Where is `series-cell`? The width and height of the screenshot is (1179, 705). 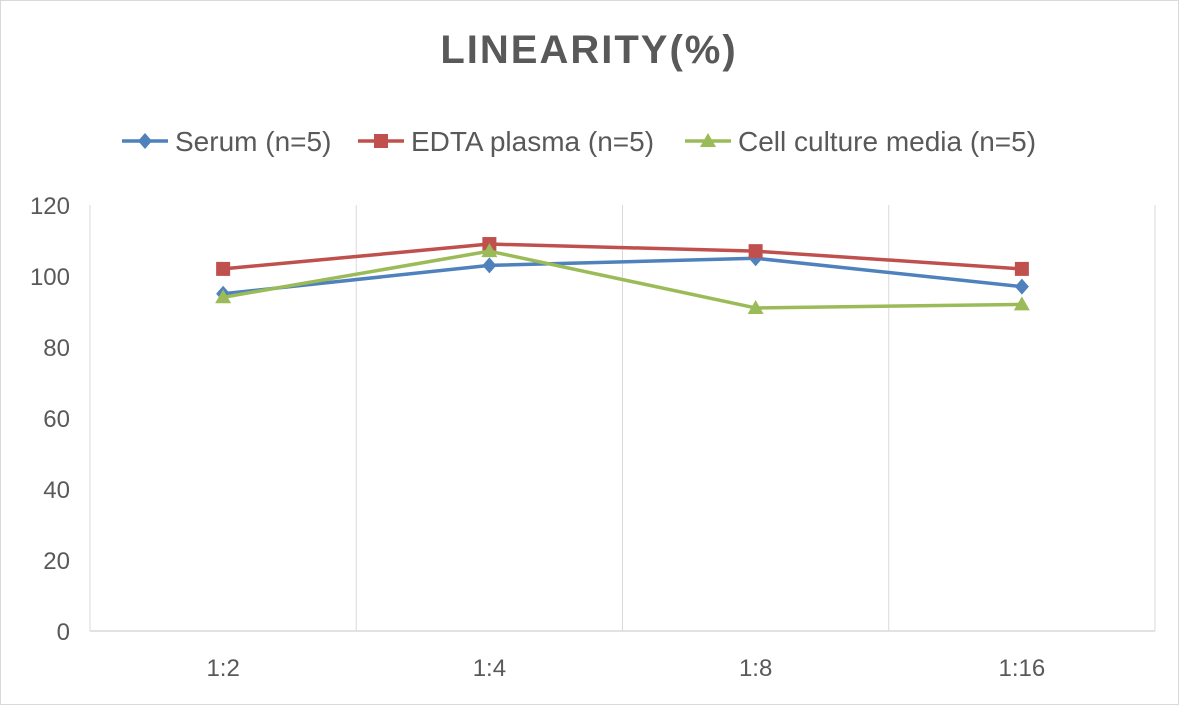 series-cell is located at coordinates (622, 278).